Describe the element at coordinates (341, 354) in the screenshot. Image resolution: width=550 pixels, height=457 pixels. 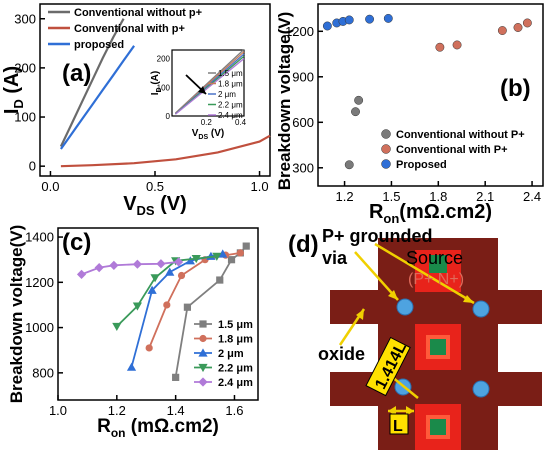
I see `oxide-label: oxide` at that location.